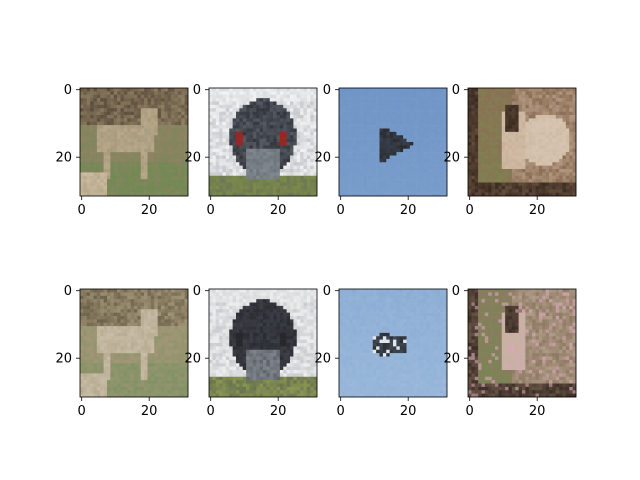  What do you see at coordinates (522, 343) in the screenshot?
I see `image-horse-reconstruction` at bounding box center [522, 343].